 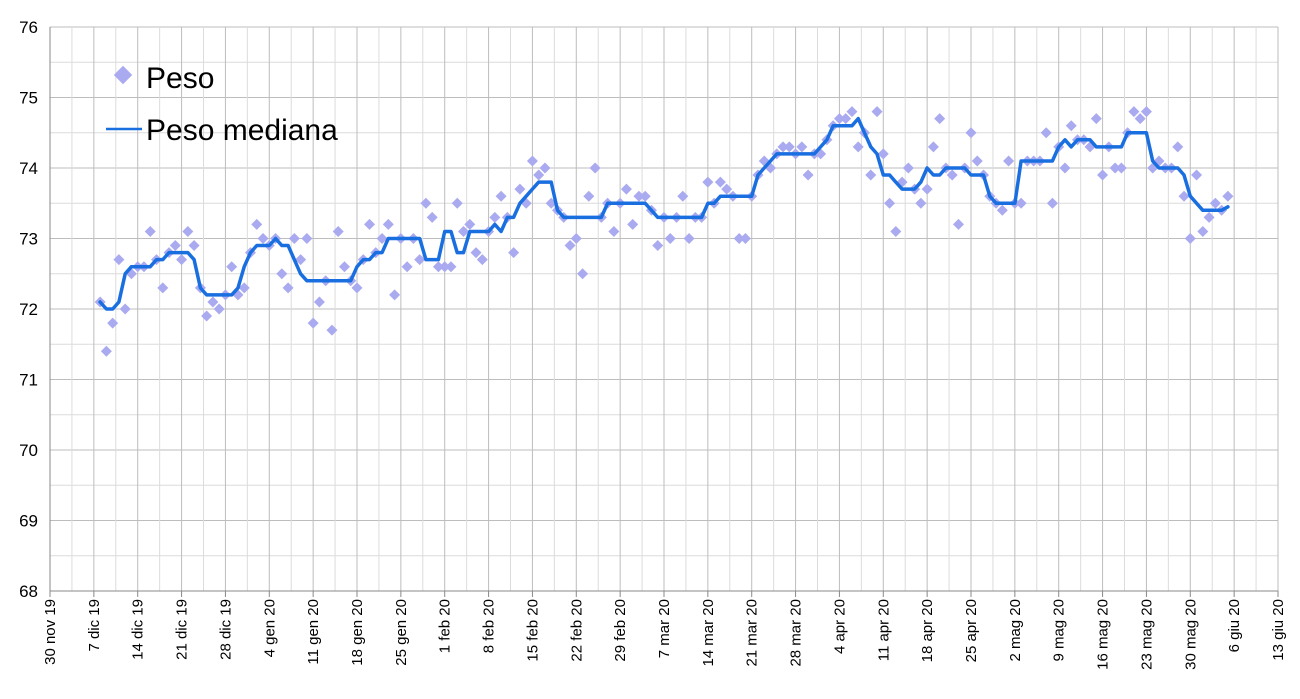 What do you see at coordinates (620, 630) in the screenshot?
I see `x-tick-label: 29 feb 20` at bounding box center [620, 630].